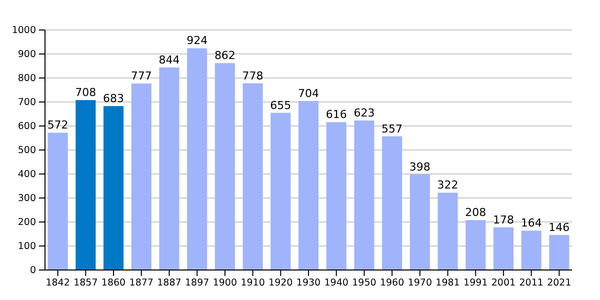  I want to click on x-tick-label: 1910, so click(252, 283).